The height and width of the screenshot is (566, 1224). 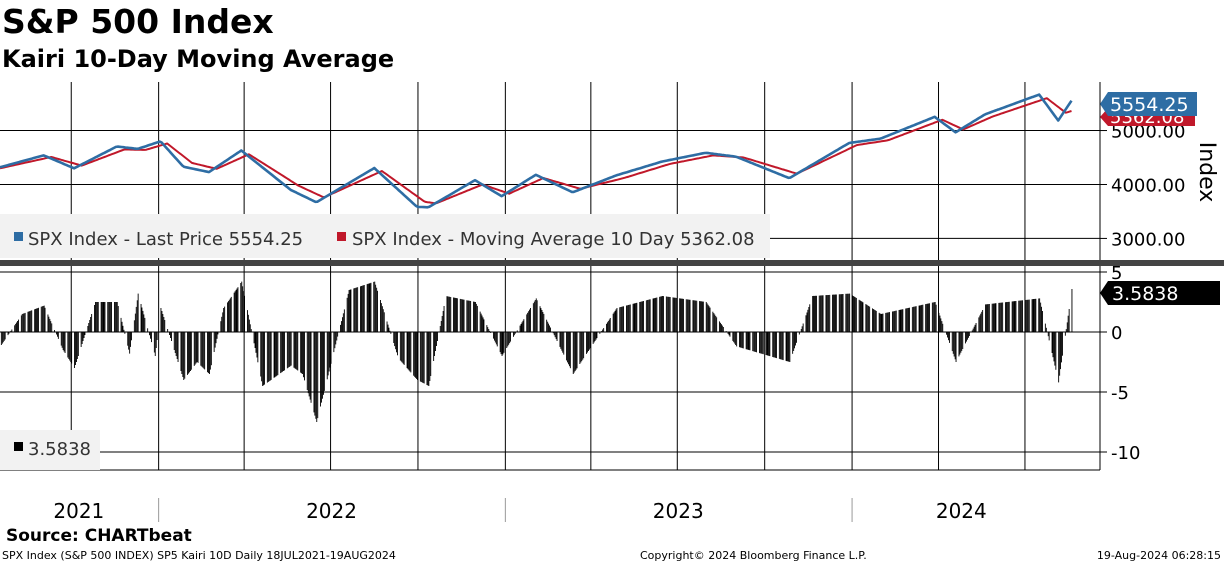 What do you see at coordinates (612, 263) in the screenshot?
I see `panel-divider` at bounding box center [612, 263].